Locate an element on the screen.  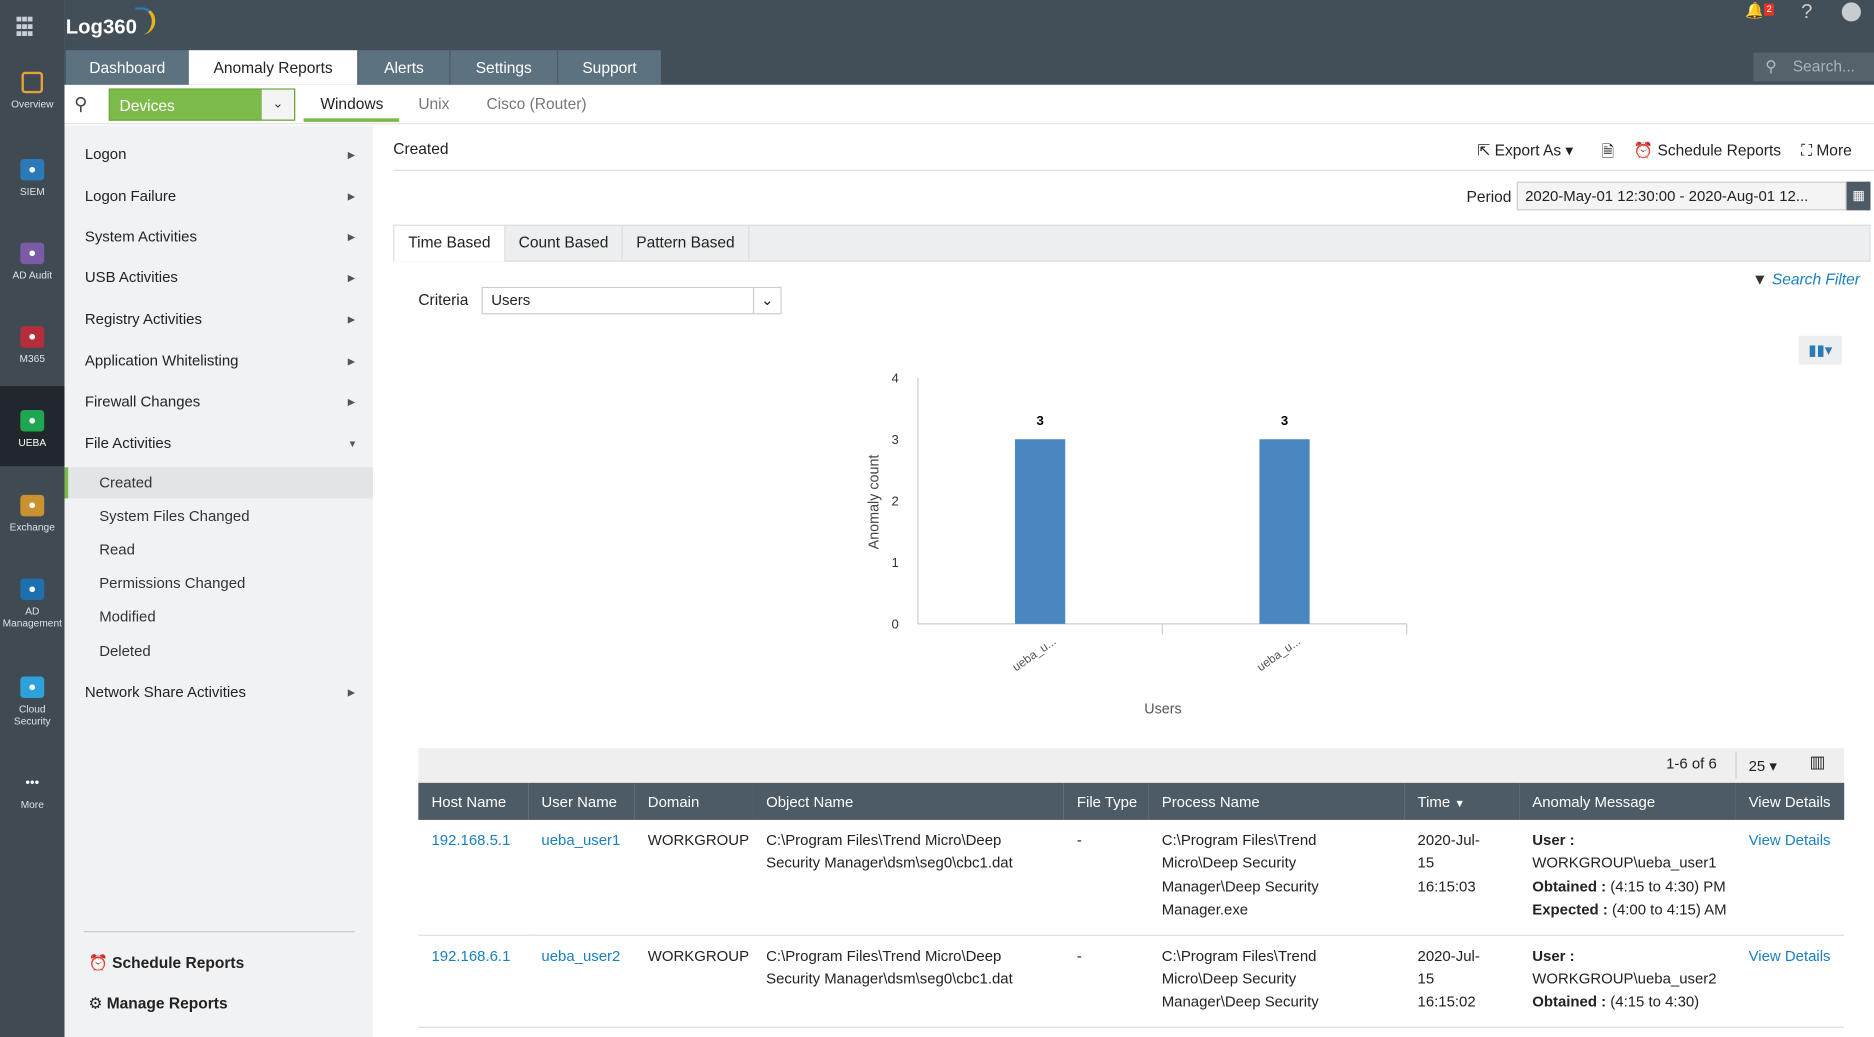
label: Expected : is located at coordinates (1570, 910).